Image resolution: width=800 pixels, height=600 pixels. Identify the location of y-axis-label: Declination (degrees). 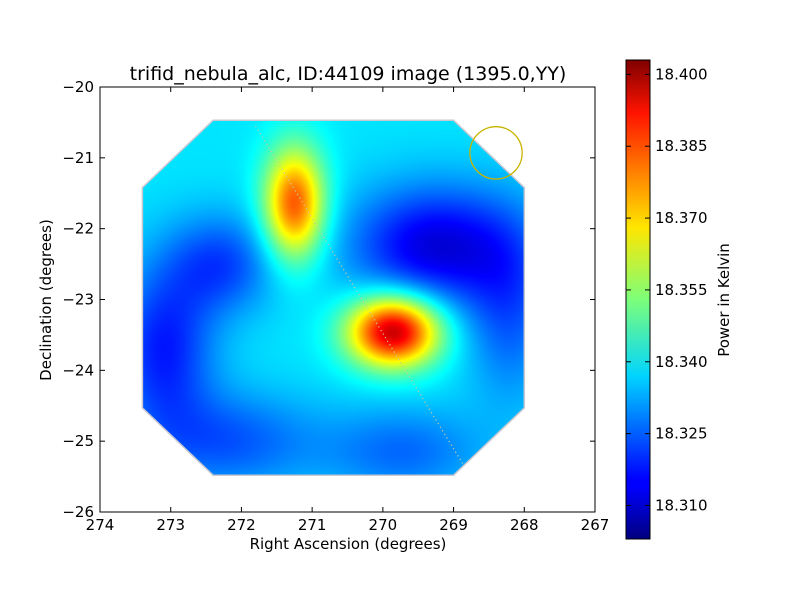
(46, 300).